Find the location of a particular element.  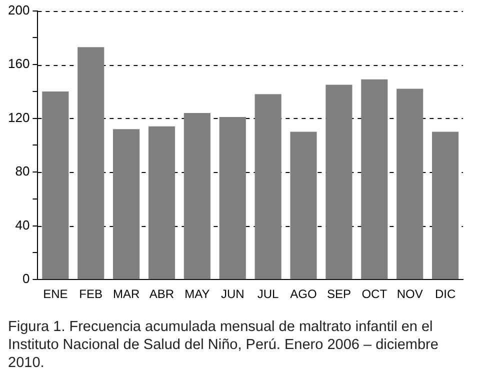

y-tick-label: 40 is located at coordinates (22, 224).